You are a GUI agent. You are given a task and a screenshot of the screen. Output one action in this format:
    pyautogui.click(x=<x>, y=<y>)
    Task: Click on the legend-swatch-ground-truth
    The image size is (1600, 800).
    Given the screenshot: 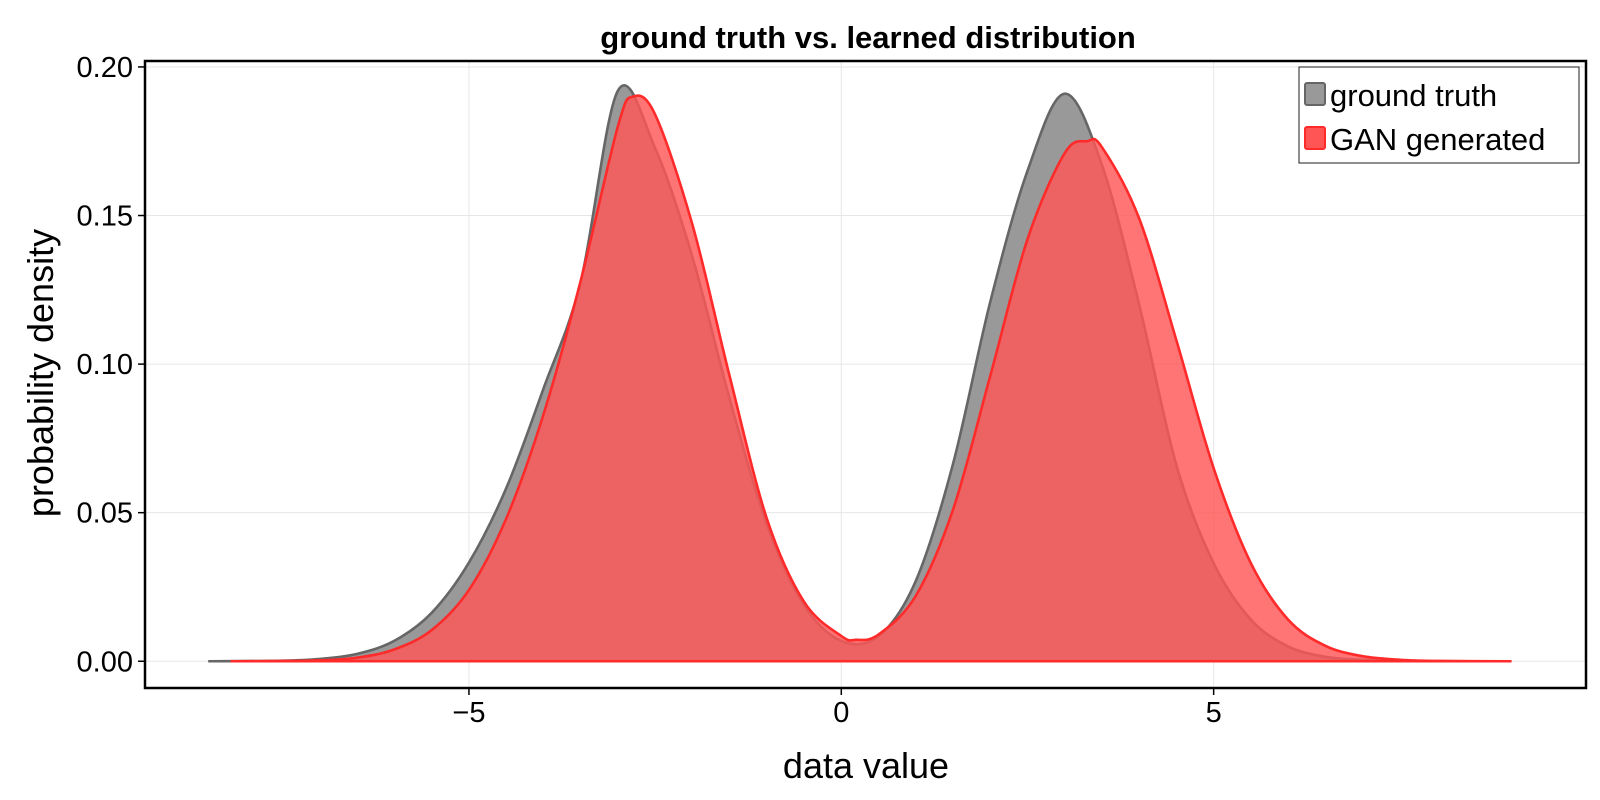 What is the action you would take?
    pyautogui.click(x=1315, y=94)
    